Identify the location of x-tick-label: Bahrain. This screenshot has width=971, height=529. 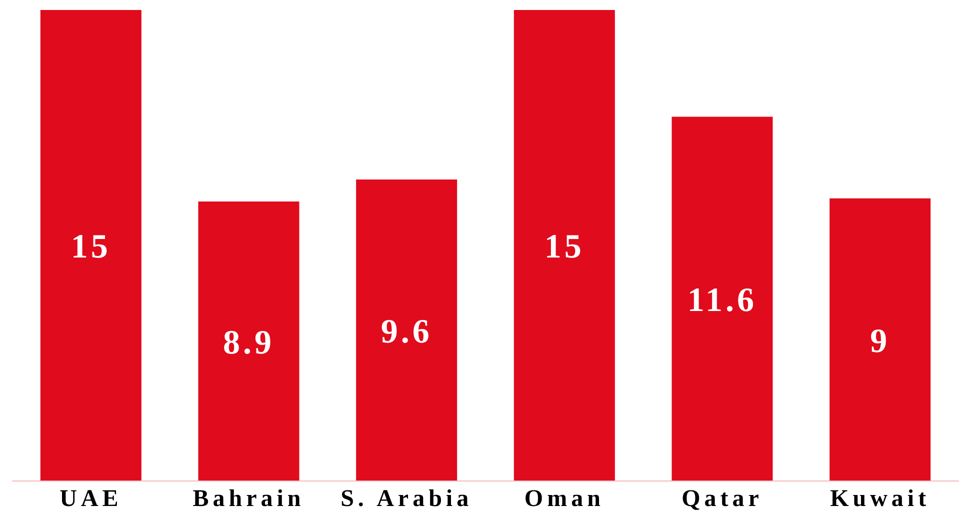
(248, 499).